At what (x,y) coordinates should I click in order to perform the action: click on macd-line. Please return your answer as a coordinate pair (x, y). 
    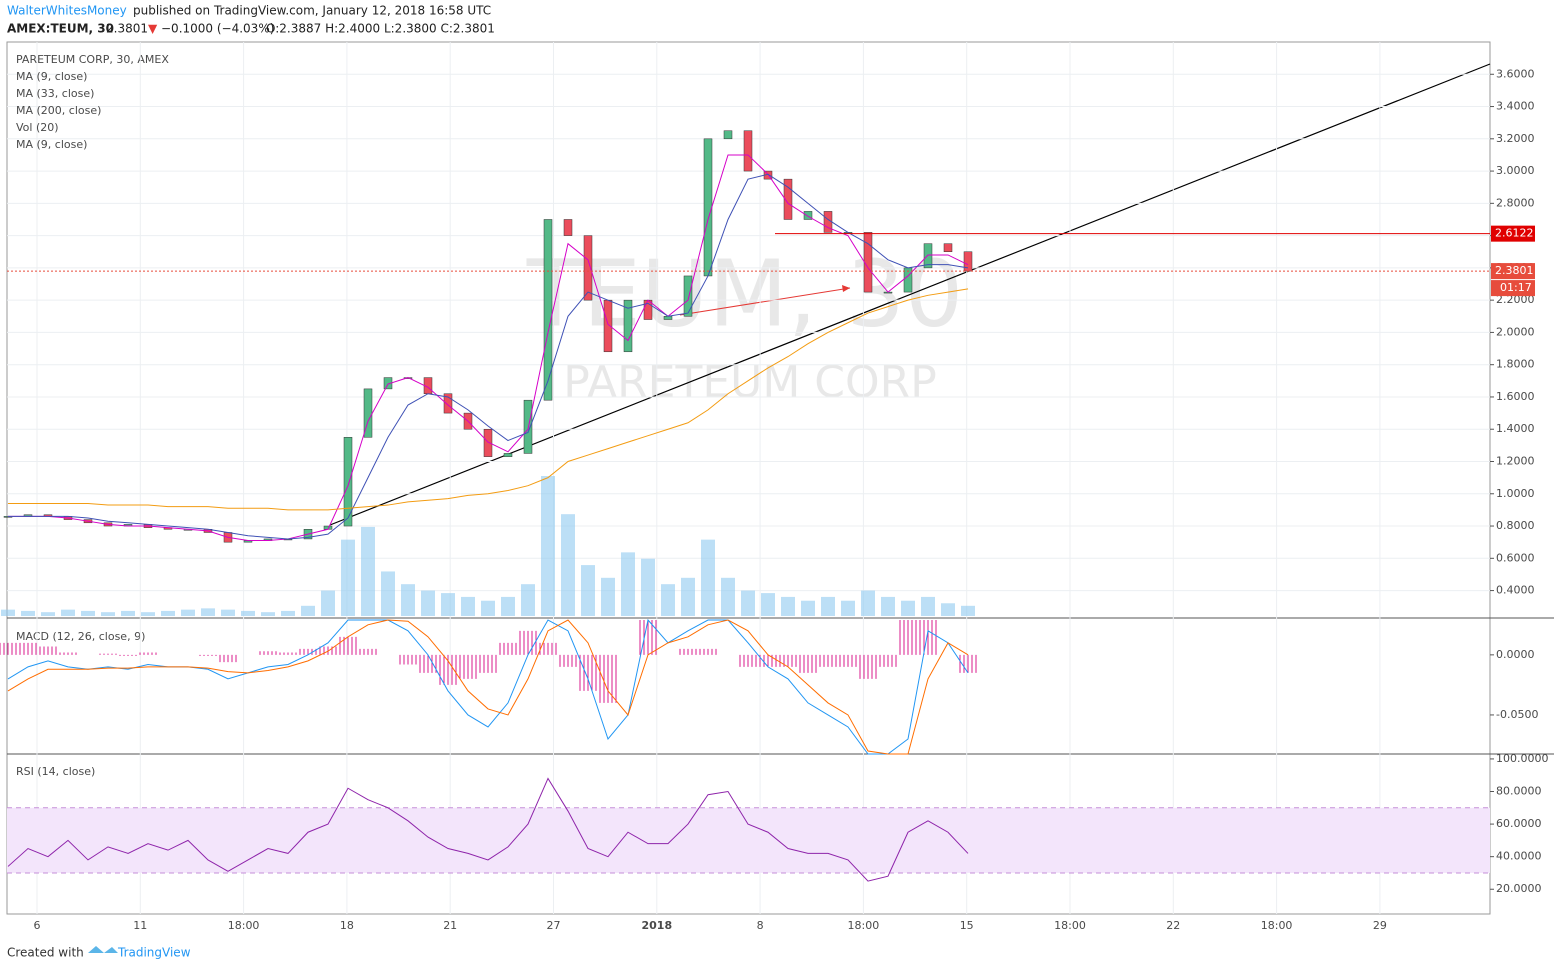
    Looking at the image, I should click on (488, 687).